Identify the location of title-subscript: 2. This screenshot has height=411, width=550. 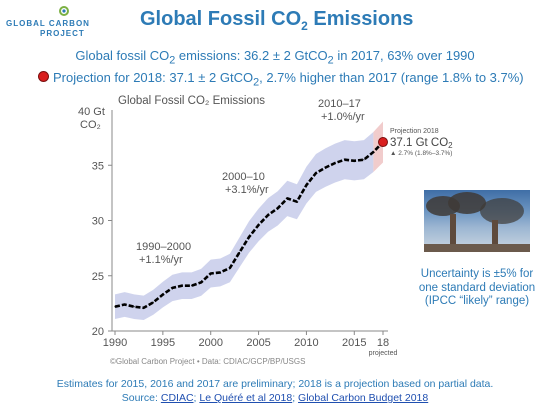
(304, 26).